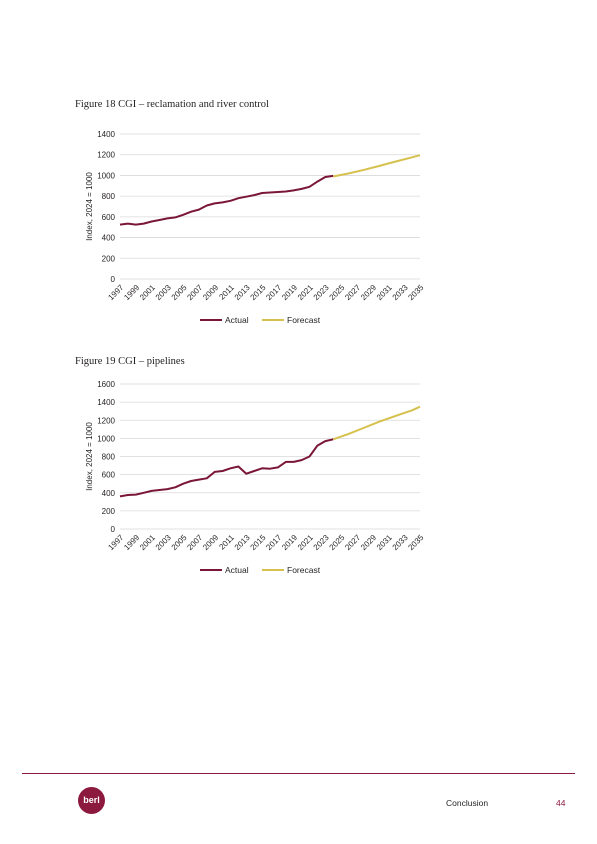 The height and width of the screenshot is (844, 597). What do you see at coordinates (130, 361) in the screenshot?
I see `figure-19-title: Figure 19 CGI – pipelines` at bounding box center [130, 361].